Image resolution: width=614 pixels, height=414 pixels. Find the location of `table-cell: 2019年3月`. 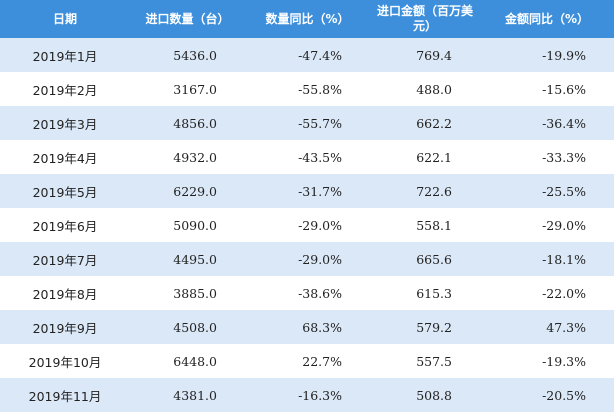

table-cell: 2019年3月 is located at coordinates (65, 123).